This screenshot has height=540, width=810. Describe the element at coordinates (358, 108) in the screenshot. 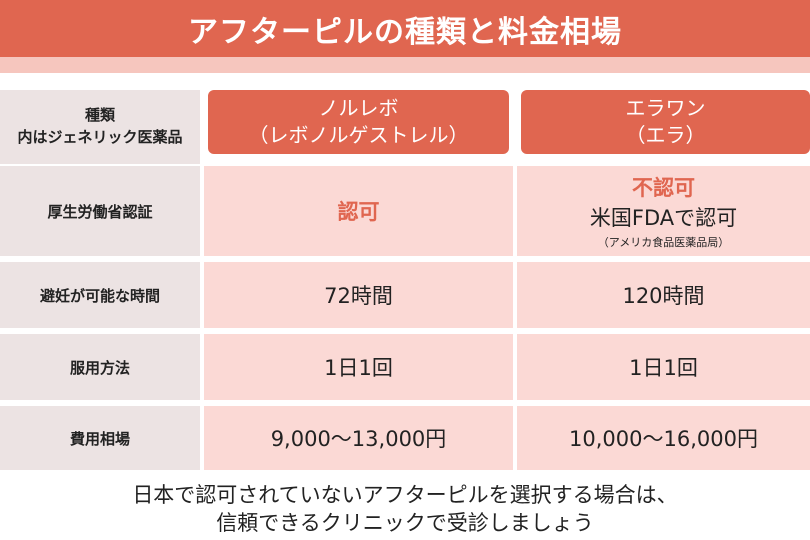

I see `header-norlevo-name: ノルレボ` at that location.